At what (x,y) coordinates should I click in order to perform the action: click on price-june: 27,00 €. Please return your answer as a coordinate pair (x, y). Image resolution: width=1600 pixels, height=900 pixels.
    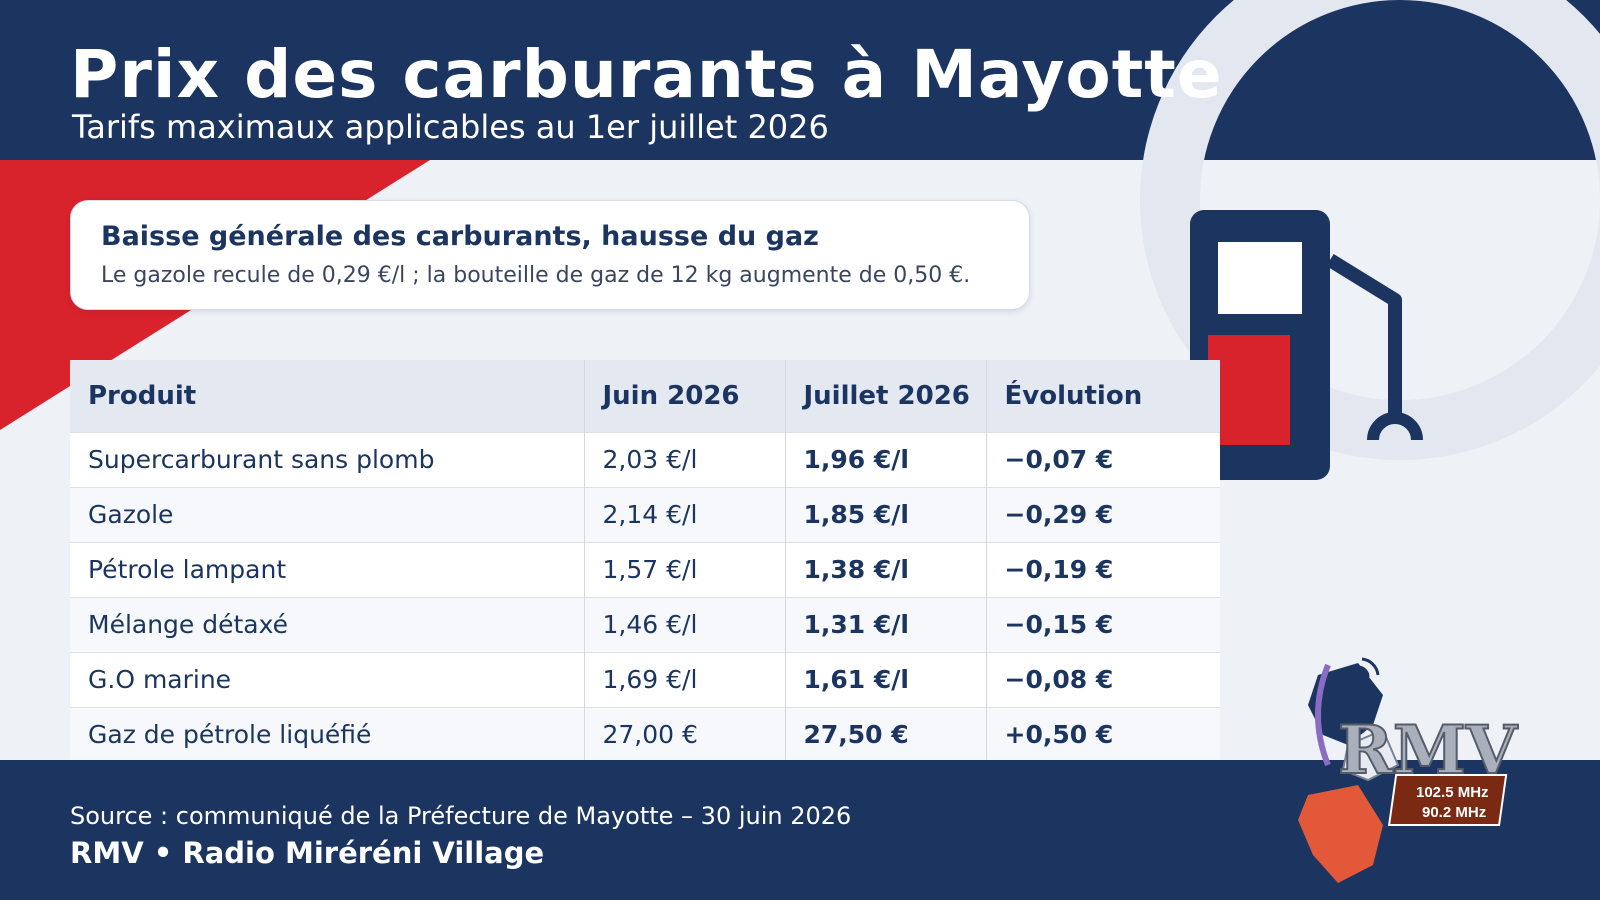
    Looking at the image, I should click on (684, 734).